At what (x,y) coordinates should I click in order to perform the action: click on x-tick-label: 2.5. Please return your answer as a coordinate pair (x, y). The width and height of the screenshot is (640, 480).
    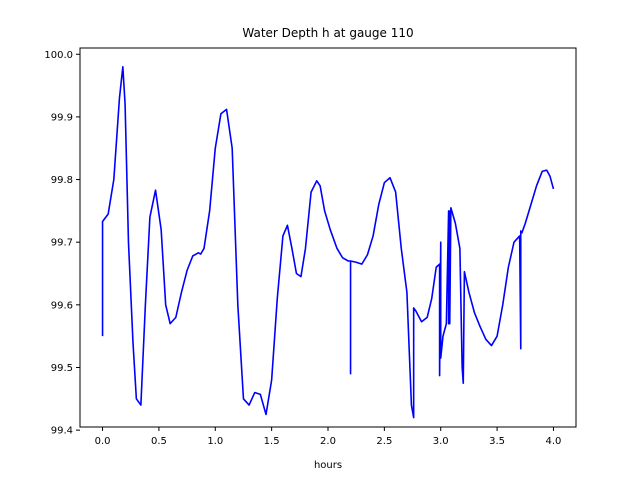
    Looking at the image, I should click on (384, 441).